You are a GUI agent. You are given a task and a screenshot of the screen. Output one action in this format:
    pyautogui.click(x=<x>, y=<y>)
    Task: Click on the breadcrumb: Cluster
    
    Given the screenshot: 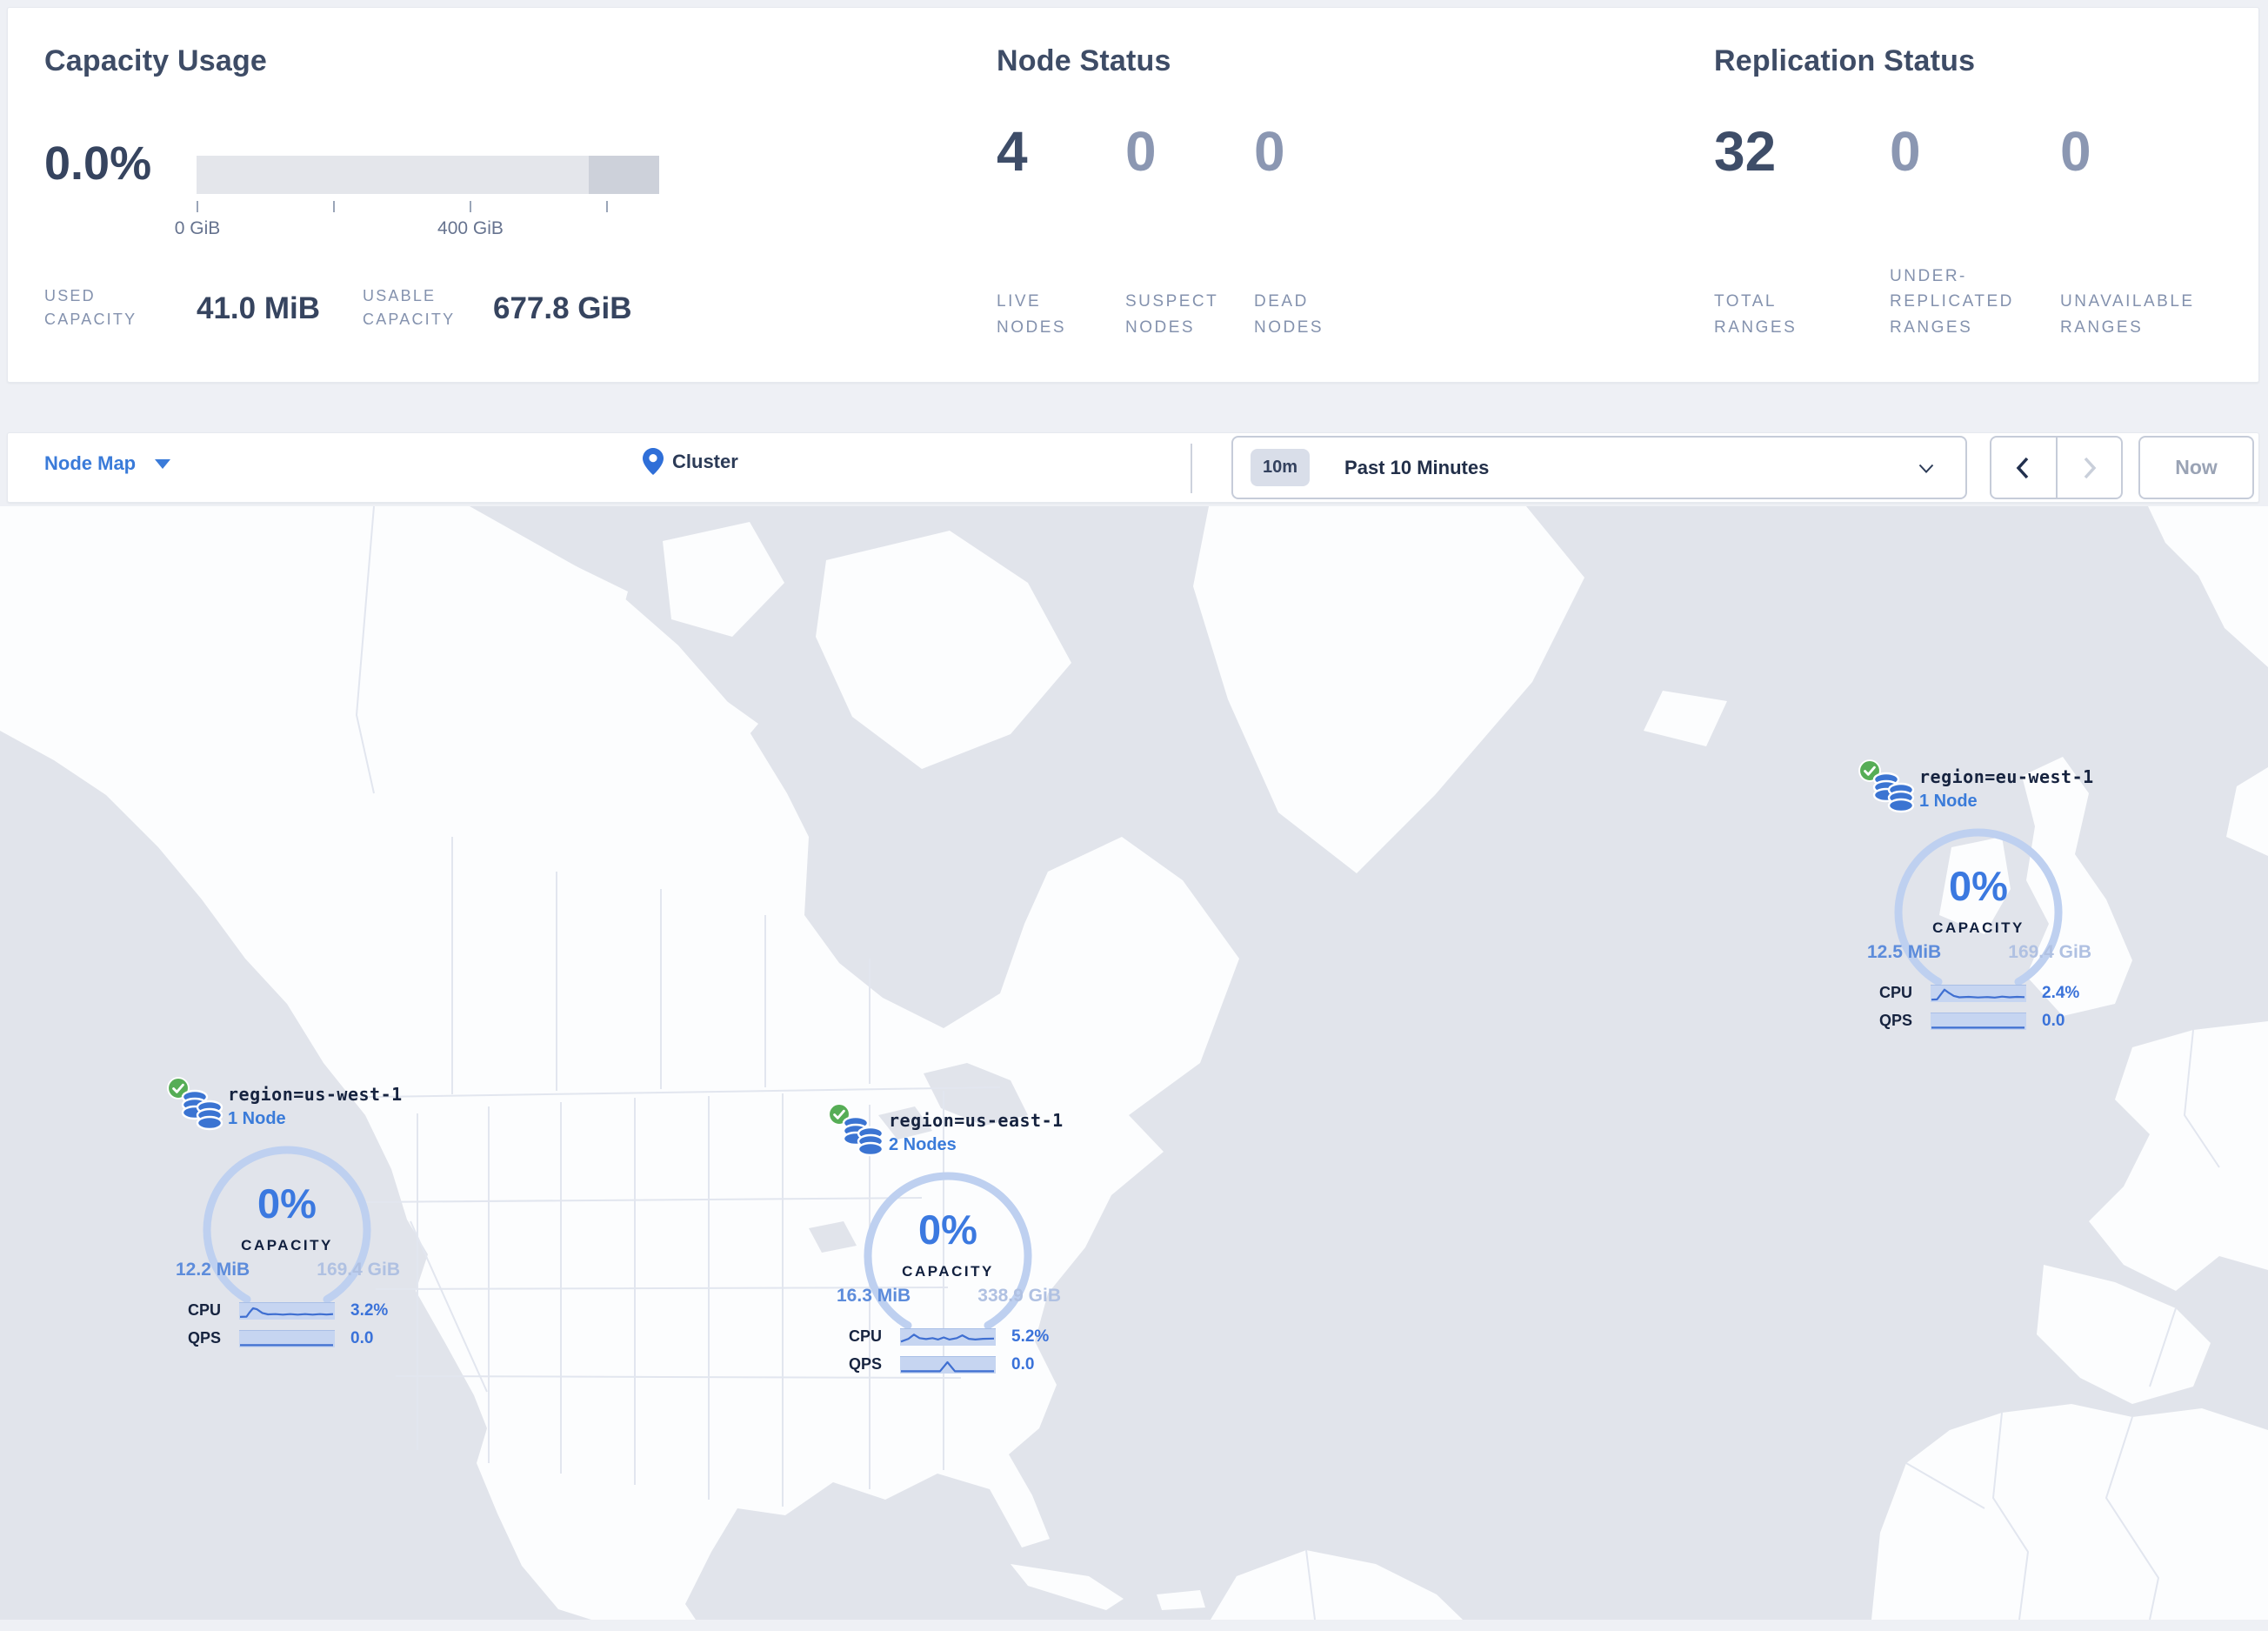 What is the action you would take?
    pyautogui.click(x=690, y=461)
    